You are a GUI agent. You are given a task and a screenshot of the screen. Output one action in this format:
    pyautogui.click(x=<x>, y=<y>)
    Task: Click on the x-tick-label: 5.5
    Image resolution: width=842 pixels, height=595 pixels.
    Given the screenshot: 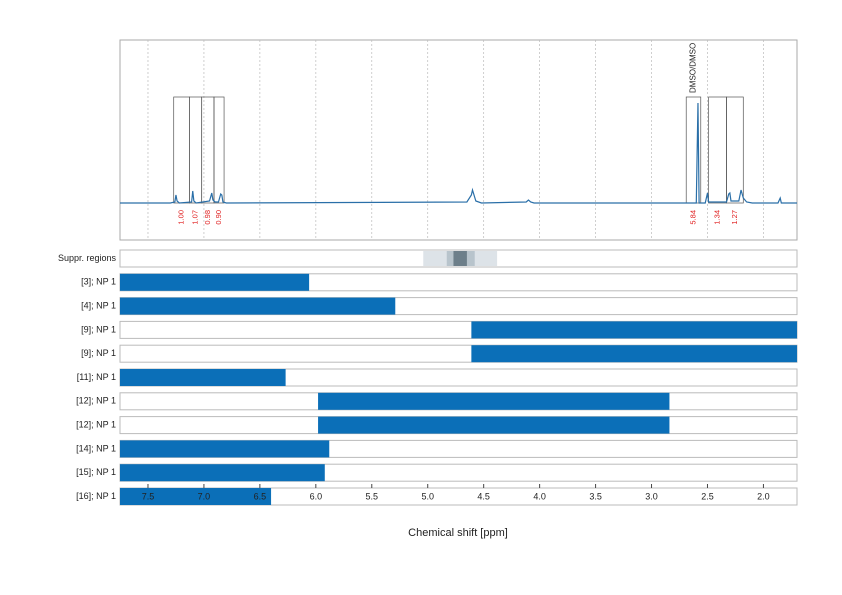 What is the action you would take?
    pyautogui.click(x=372, y=496)
    